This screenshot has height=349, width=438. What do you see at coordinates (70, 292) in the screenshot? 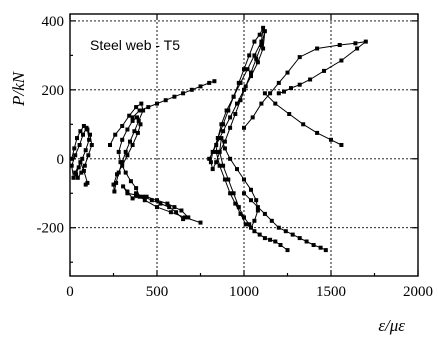
I see `x-tick-label: 0` at bounding box center [70, 292].